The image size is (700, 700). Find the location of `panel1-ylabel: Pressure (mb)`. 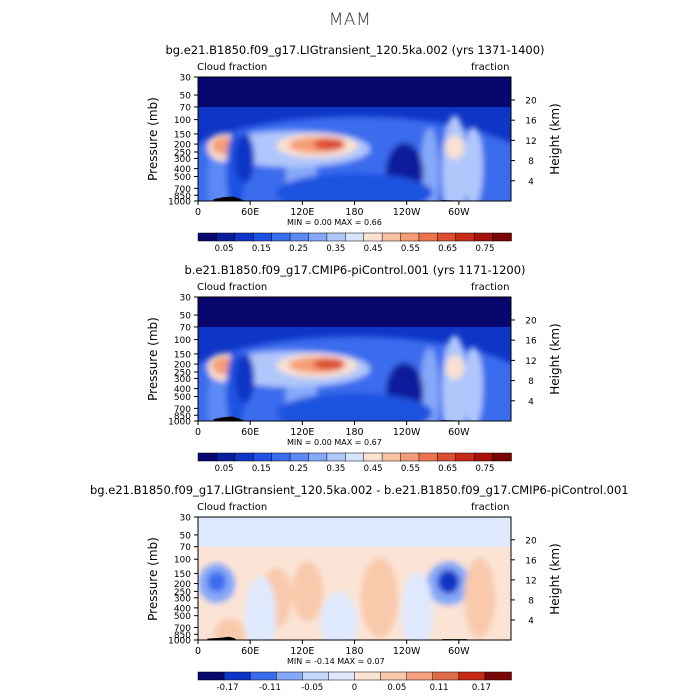

panel1-ylabel: Pressure (mb) is located at coordinates (153, 139).